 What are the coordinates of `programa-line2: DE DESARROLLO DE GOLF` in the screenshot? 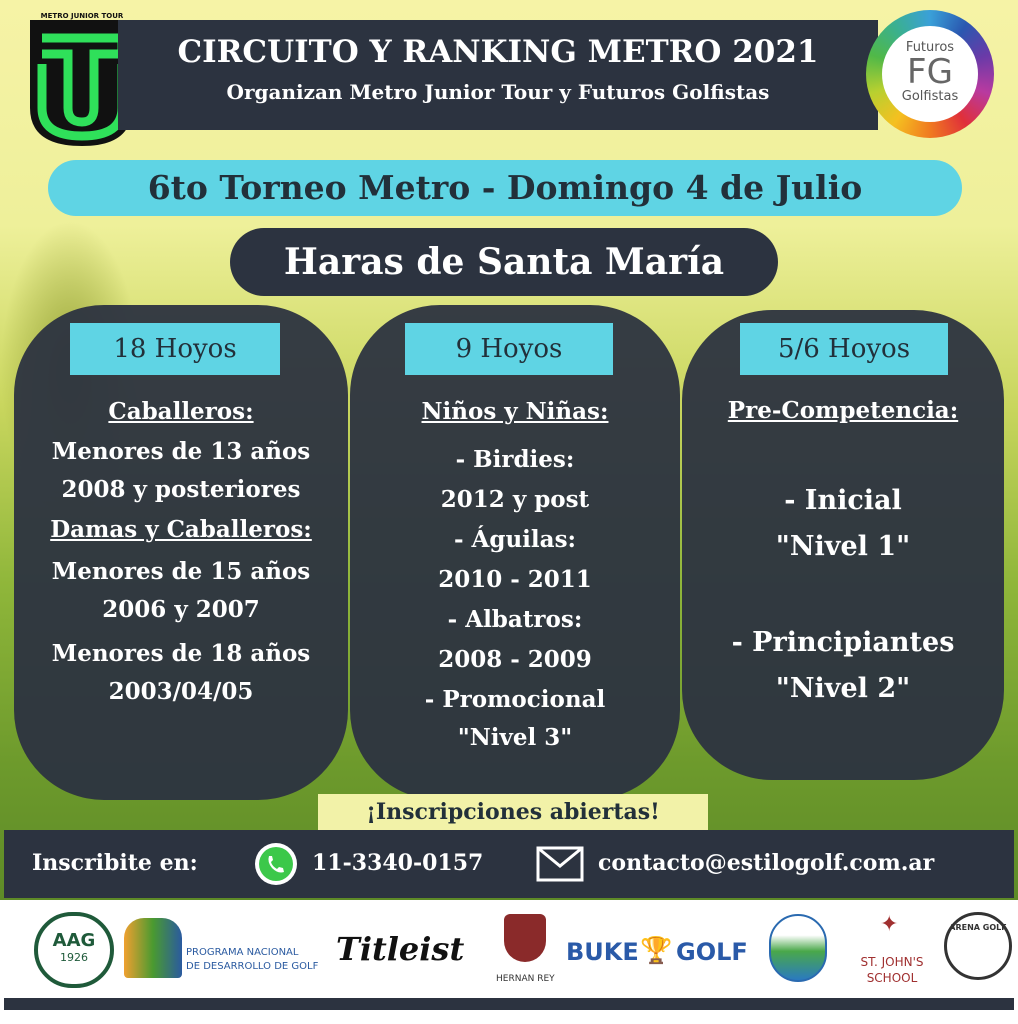 It's located at (252, 966).